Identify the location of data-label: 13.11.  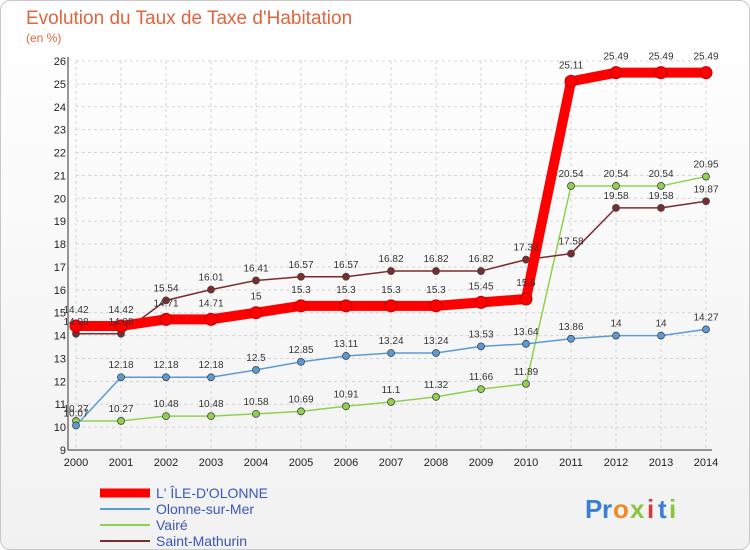
(346, 344).